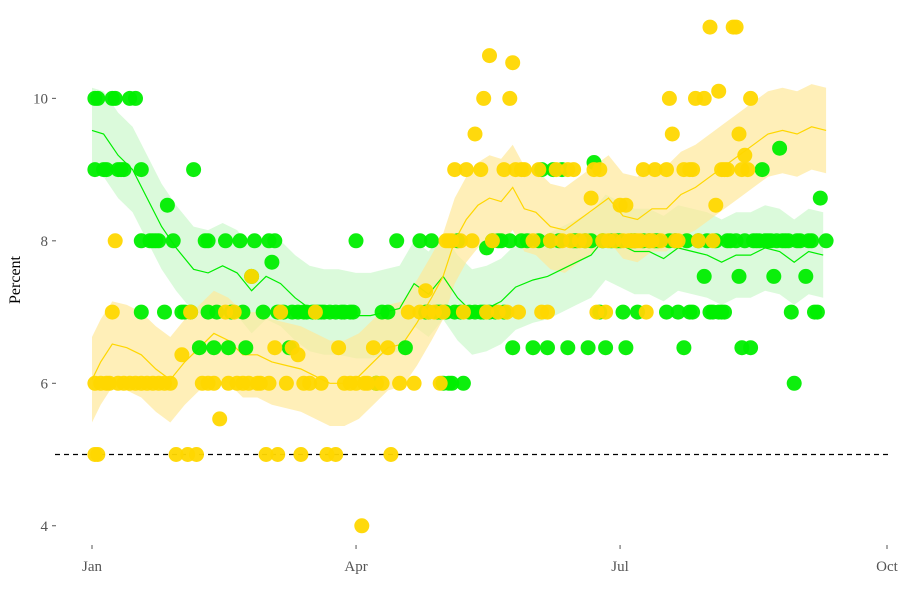 Image resolution: width=900 pixels, height=600 pixels. Describe the element at coordinates (355, 567) in the screenshot. I see `x-tick-label: Apr` at that location.